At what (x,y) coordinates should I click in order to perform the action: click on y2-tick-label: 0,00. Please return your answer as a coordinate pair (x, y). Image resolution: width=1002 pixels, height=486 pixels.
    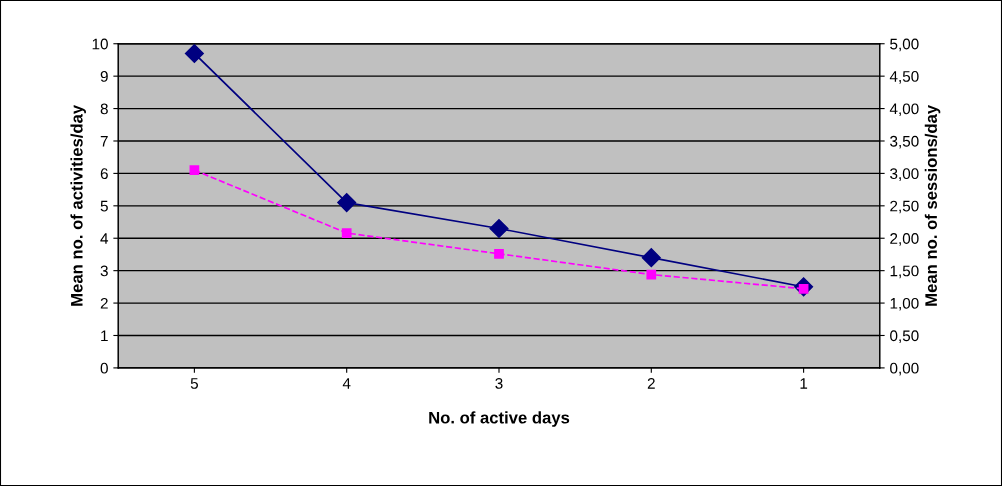
    Looking at the image, I should click on (904, 369).